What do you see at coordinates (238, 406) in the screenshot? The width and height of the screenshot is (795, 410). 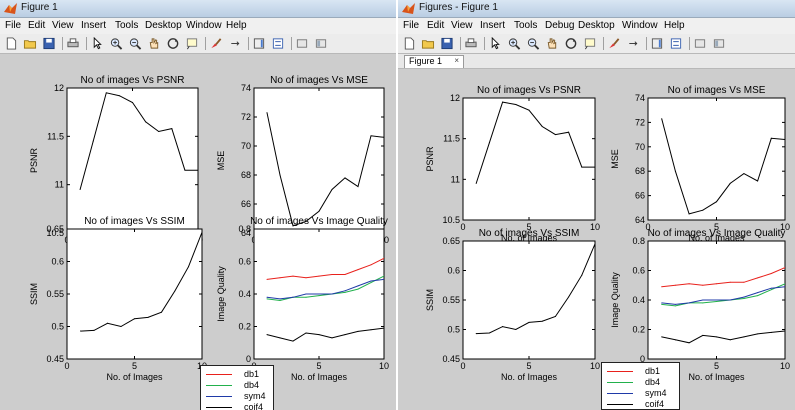 I see `legend-entry-coif4: coif4` at bounding box center [238, 406].